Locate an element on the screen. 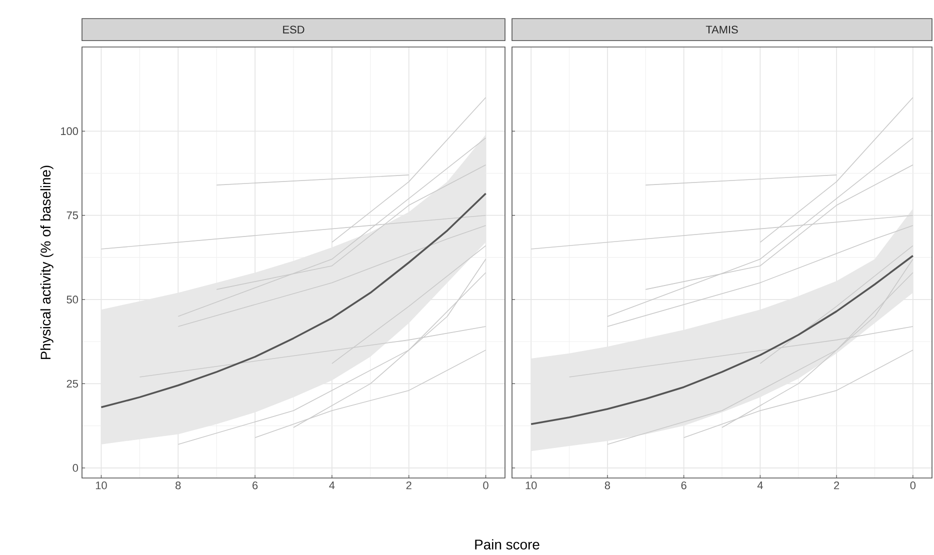  x-axis-title: Pain score is located at coordinates (507, 544).